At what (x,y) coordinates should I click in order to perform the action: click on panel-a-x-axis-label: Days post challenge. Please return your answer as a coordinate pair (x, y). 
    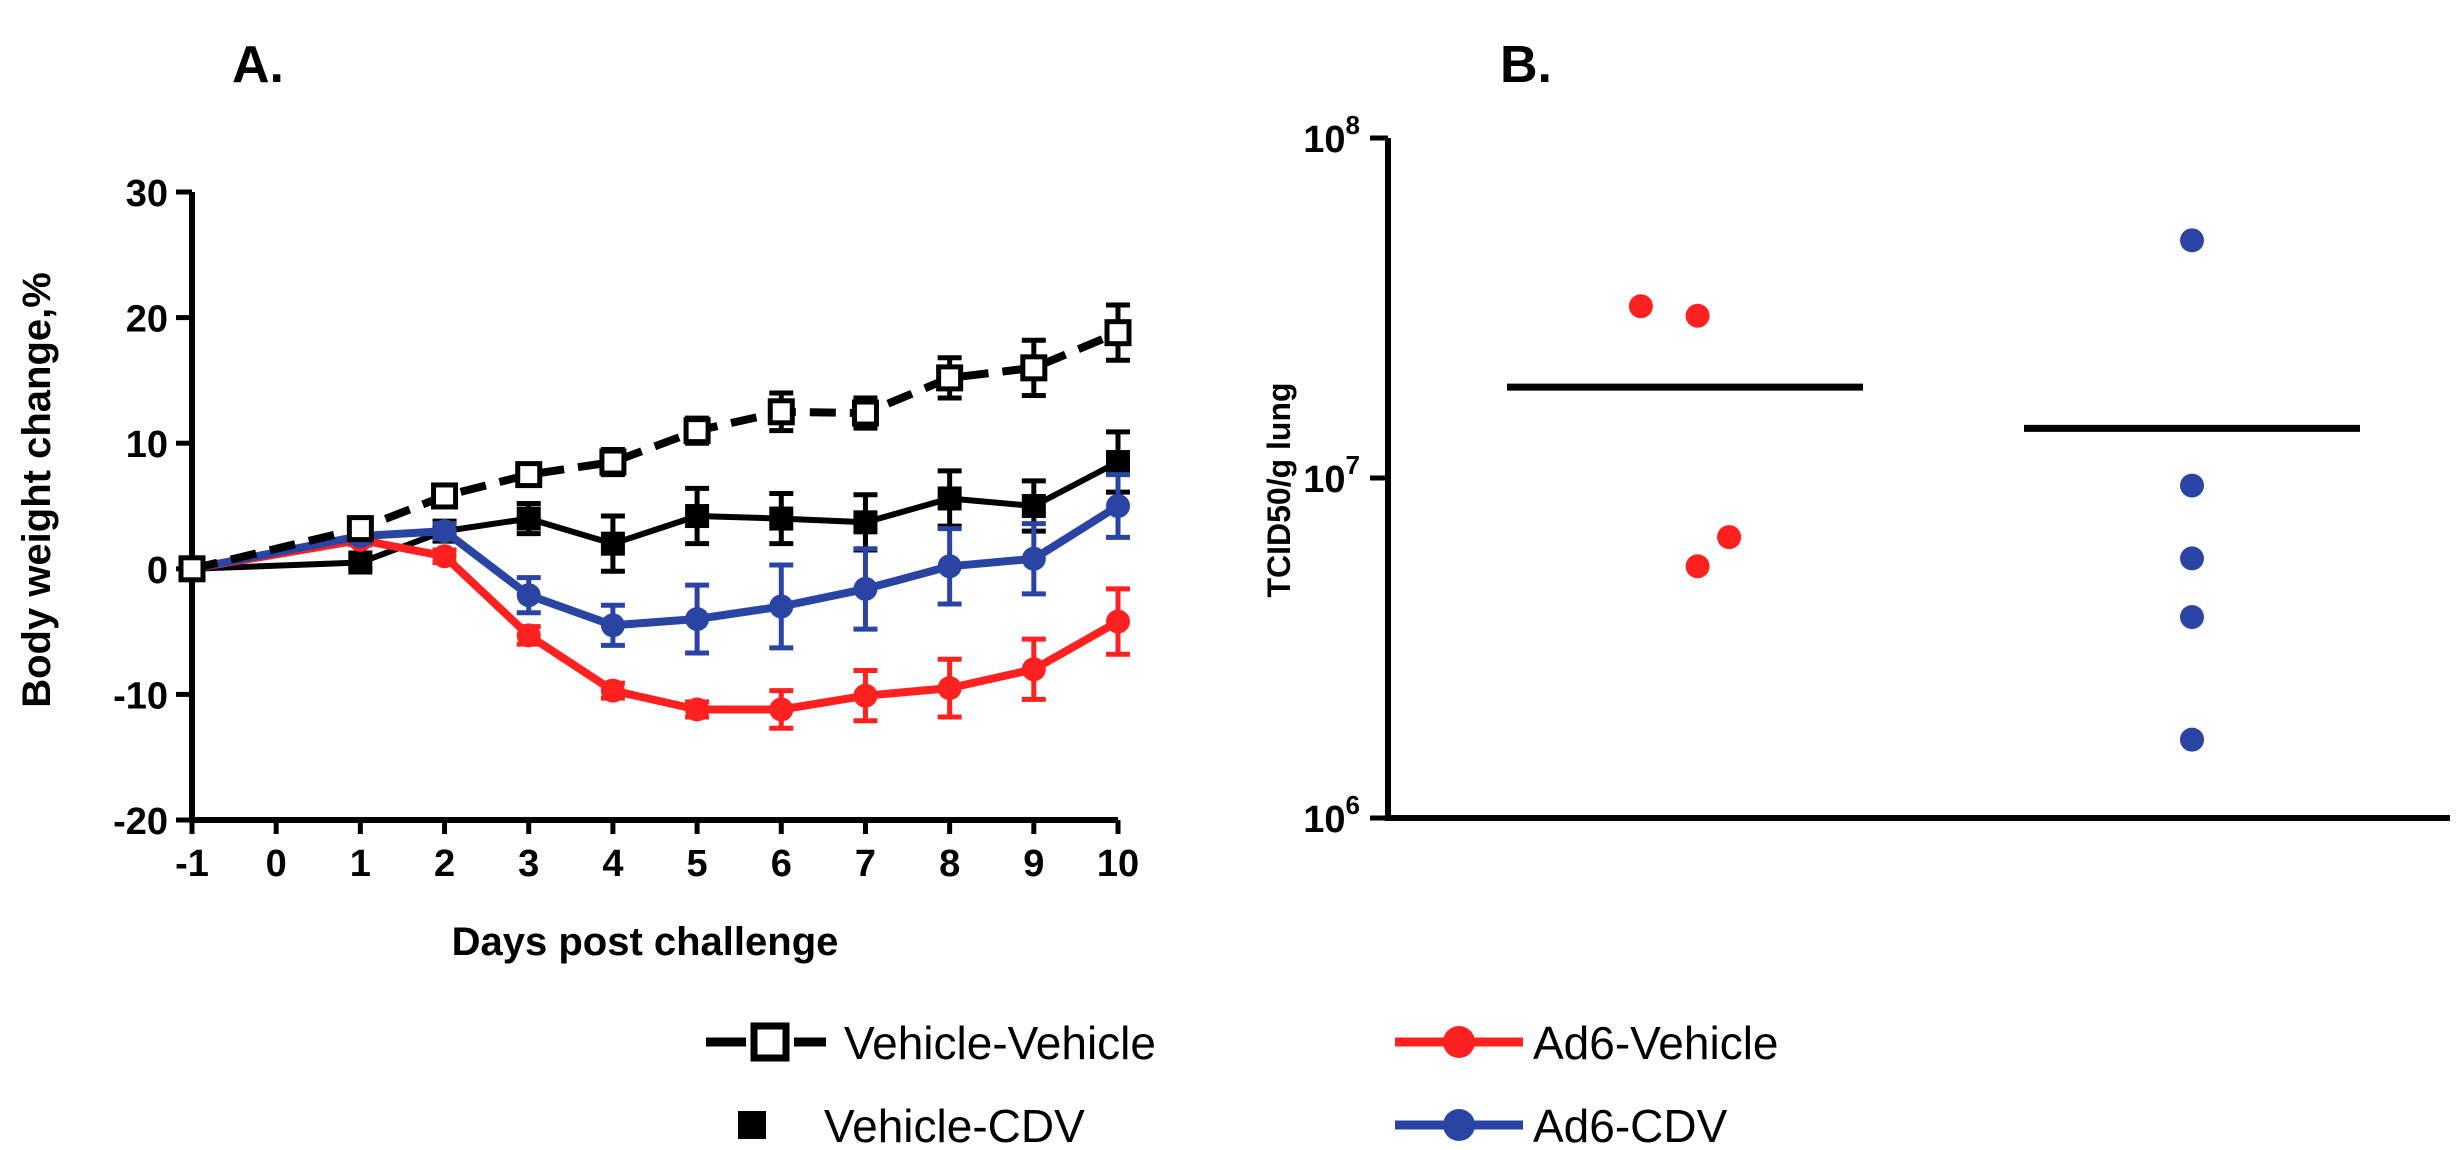
    Looking at the image, I should click on (645, 942).